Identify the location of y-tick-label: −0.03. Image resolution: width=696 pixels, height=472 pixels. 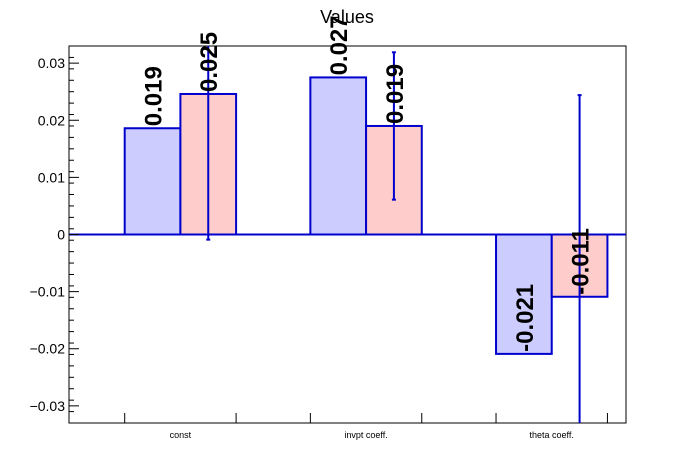
(48, 406).